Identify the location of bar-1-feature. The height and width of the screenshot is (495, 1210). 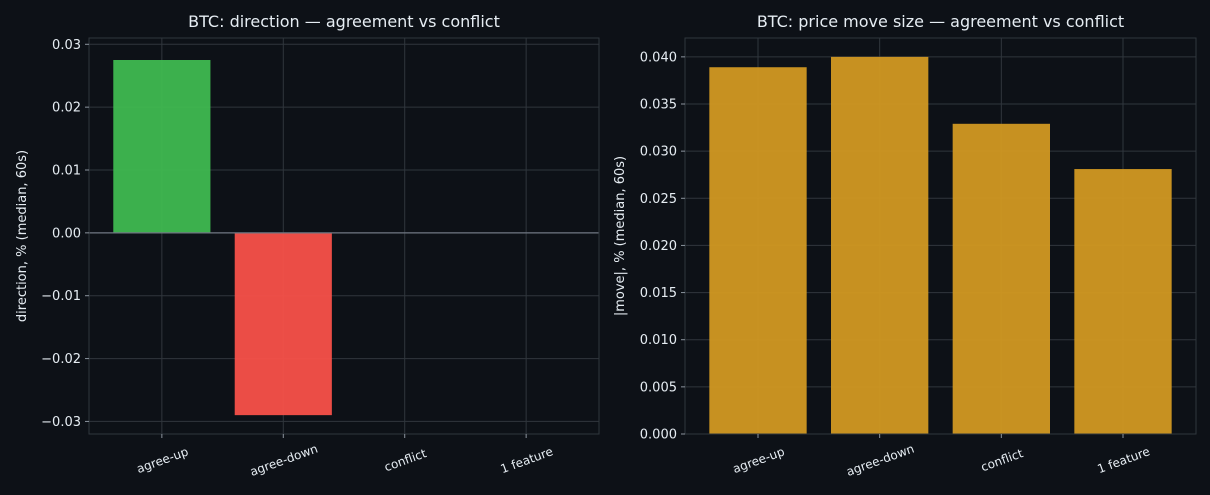
(1123, 302).